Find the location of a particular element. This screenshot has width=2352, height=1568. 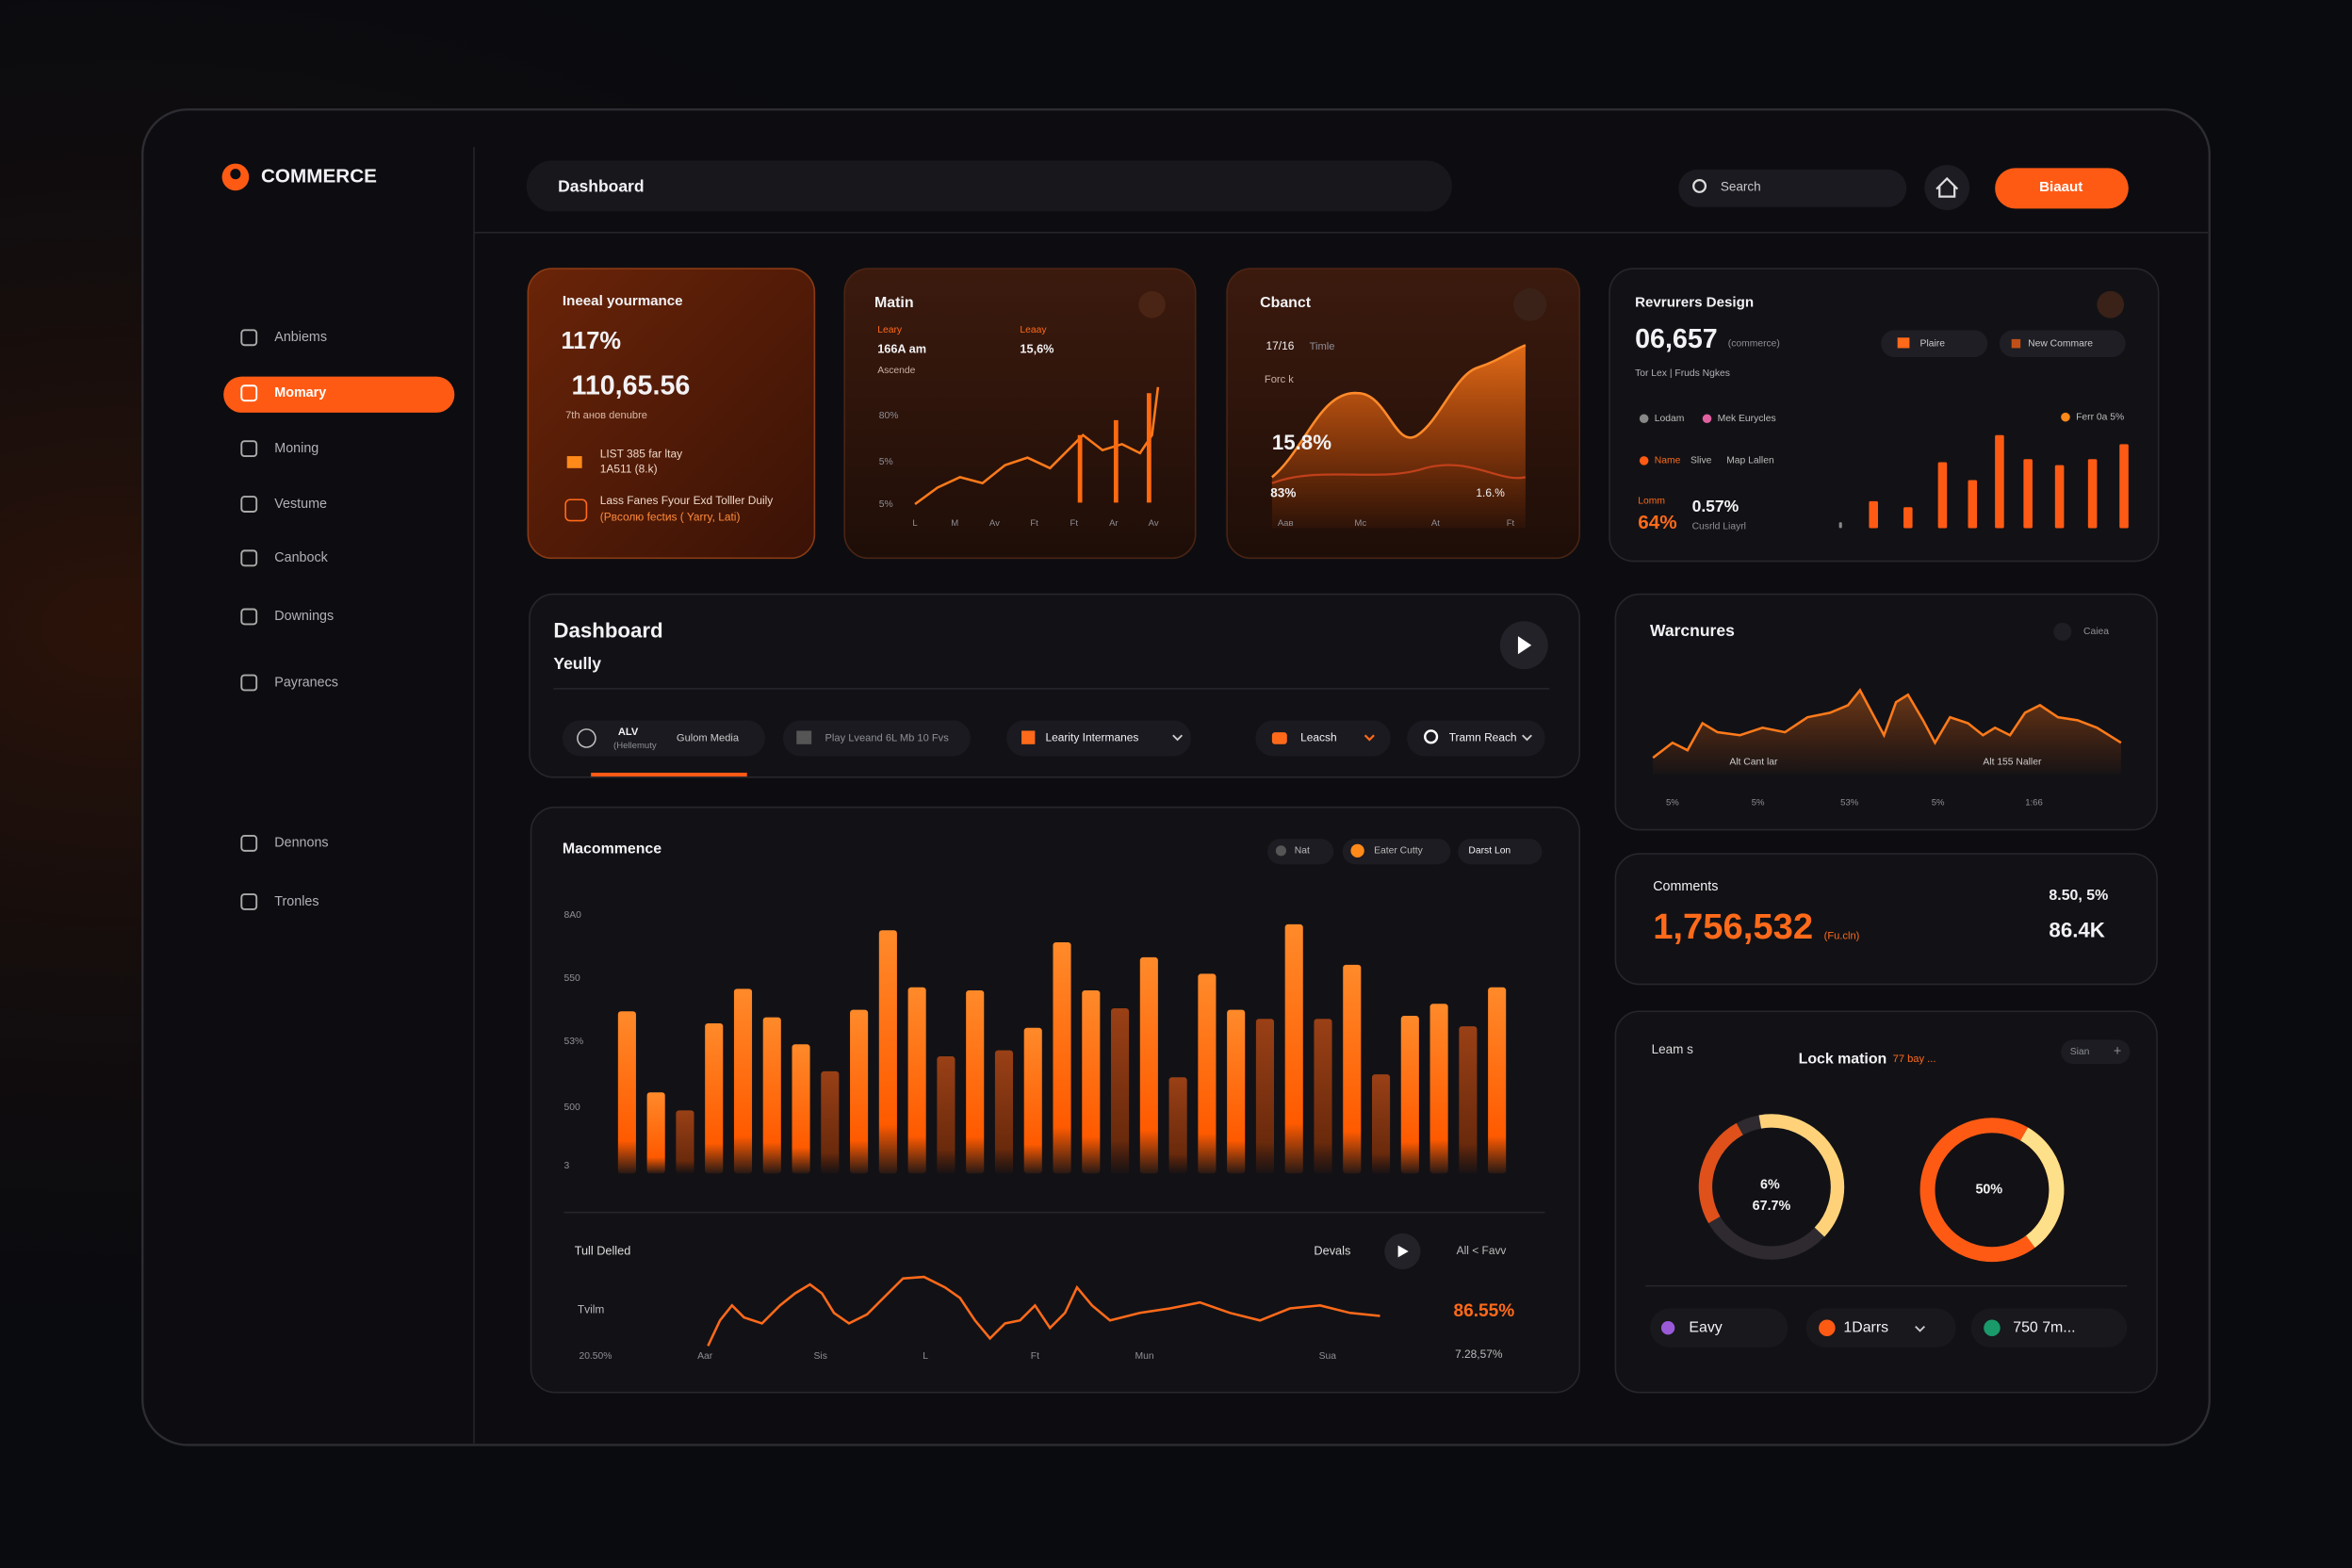

home-button is located at coordinates (1947, 187).